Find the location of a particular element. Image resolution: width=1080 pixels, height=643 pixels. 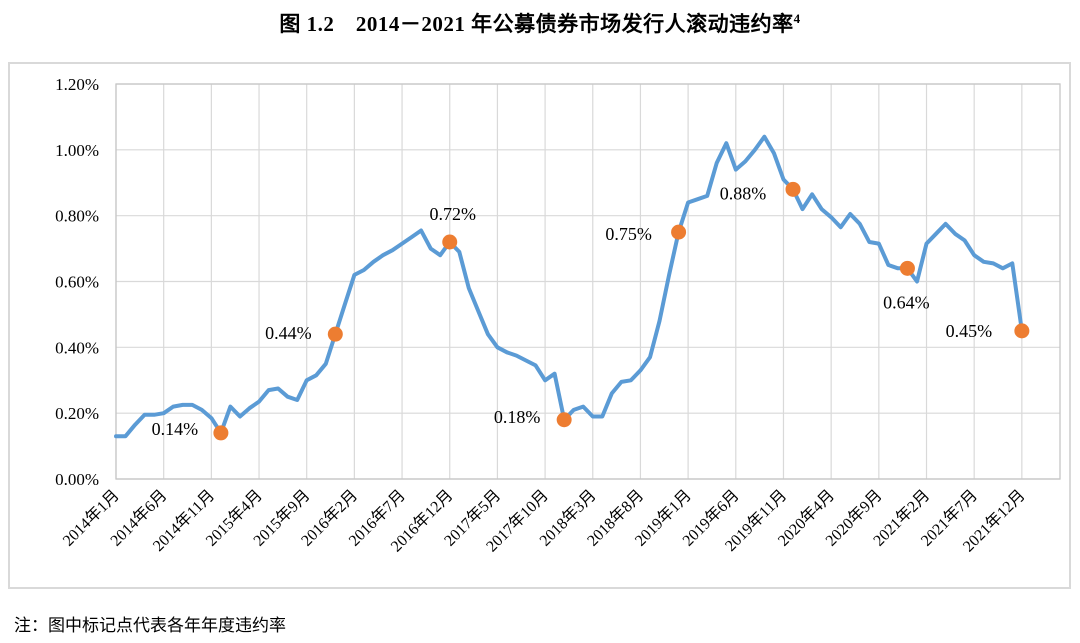

annual-marker-label: 0.88% is located at coordinates (743, 193).